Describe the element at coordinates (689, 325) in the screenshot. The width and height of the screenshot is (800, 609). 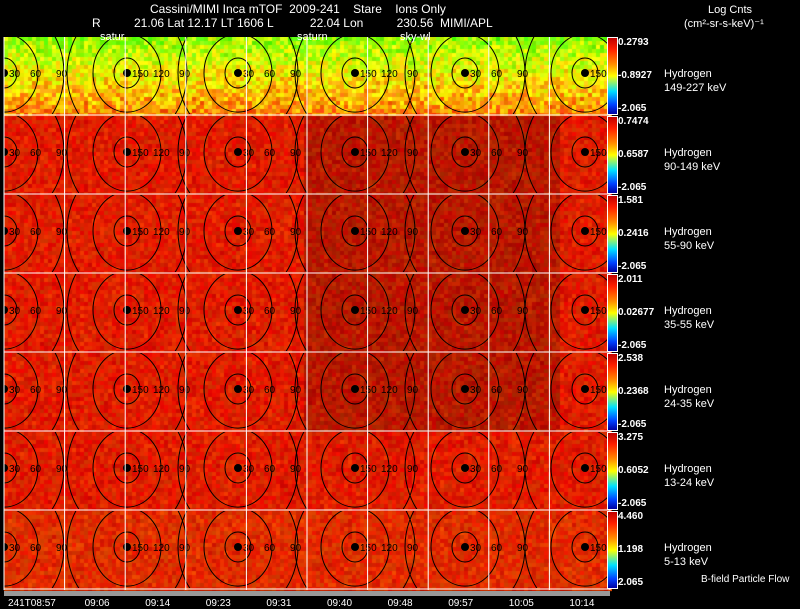
I see `energy-label: 35-55 keV` at that location.